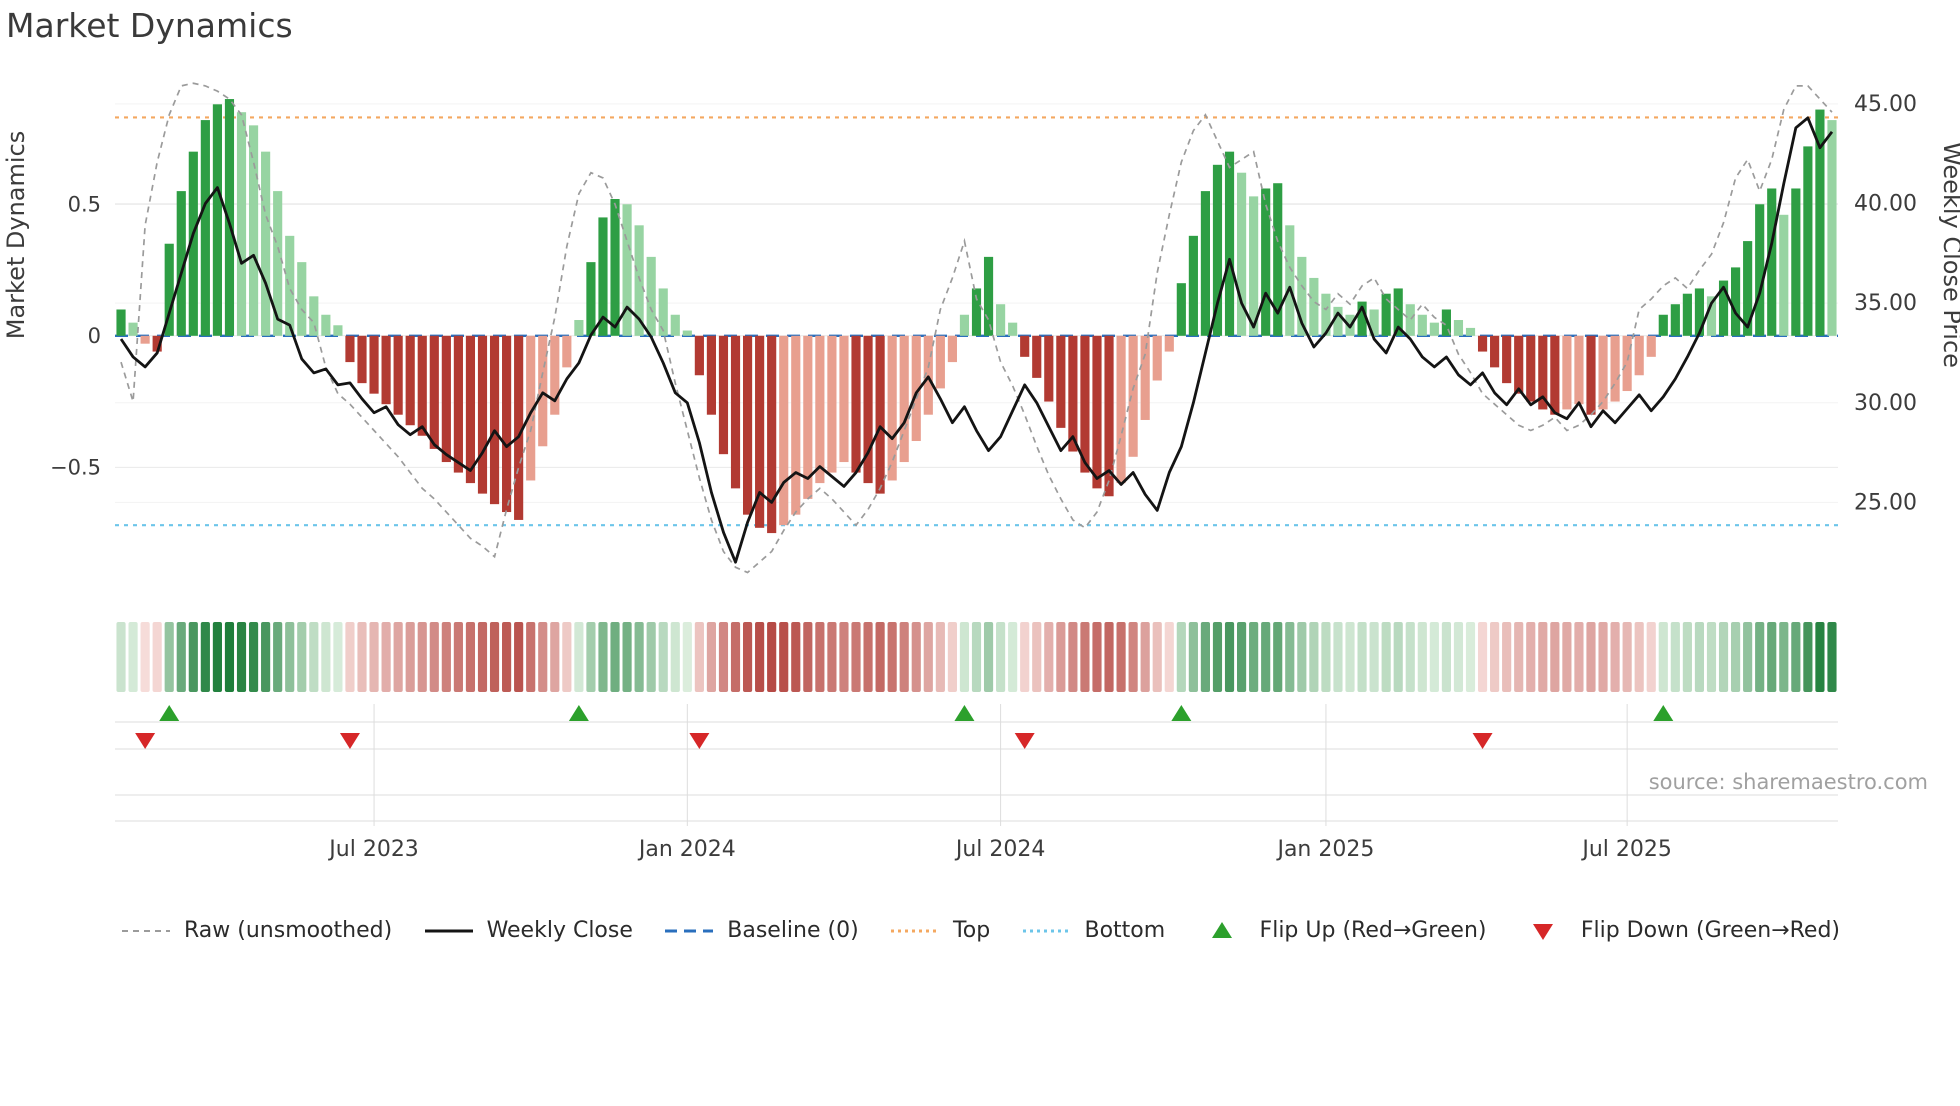 Image resolution: width=1960 pixels, height=1106 pixels. Describe the element at coordinates (1710, 930) in the screenshot. I see `legend-label: Flip Down (Green→Red)` at that location.